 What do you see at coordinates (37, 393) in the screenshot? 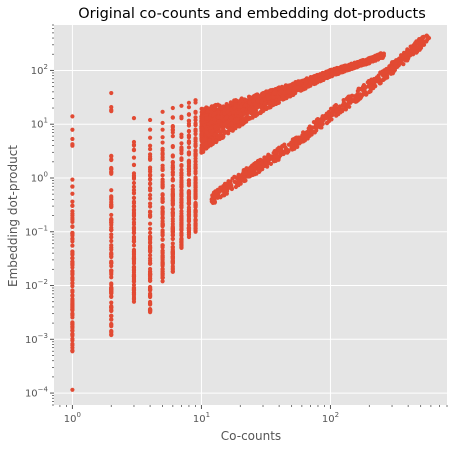
I see `y-tick-label: 10⁻⁴` at bounding box center [37, 393].